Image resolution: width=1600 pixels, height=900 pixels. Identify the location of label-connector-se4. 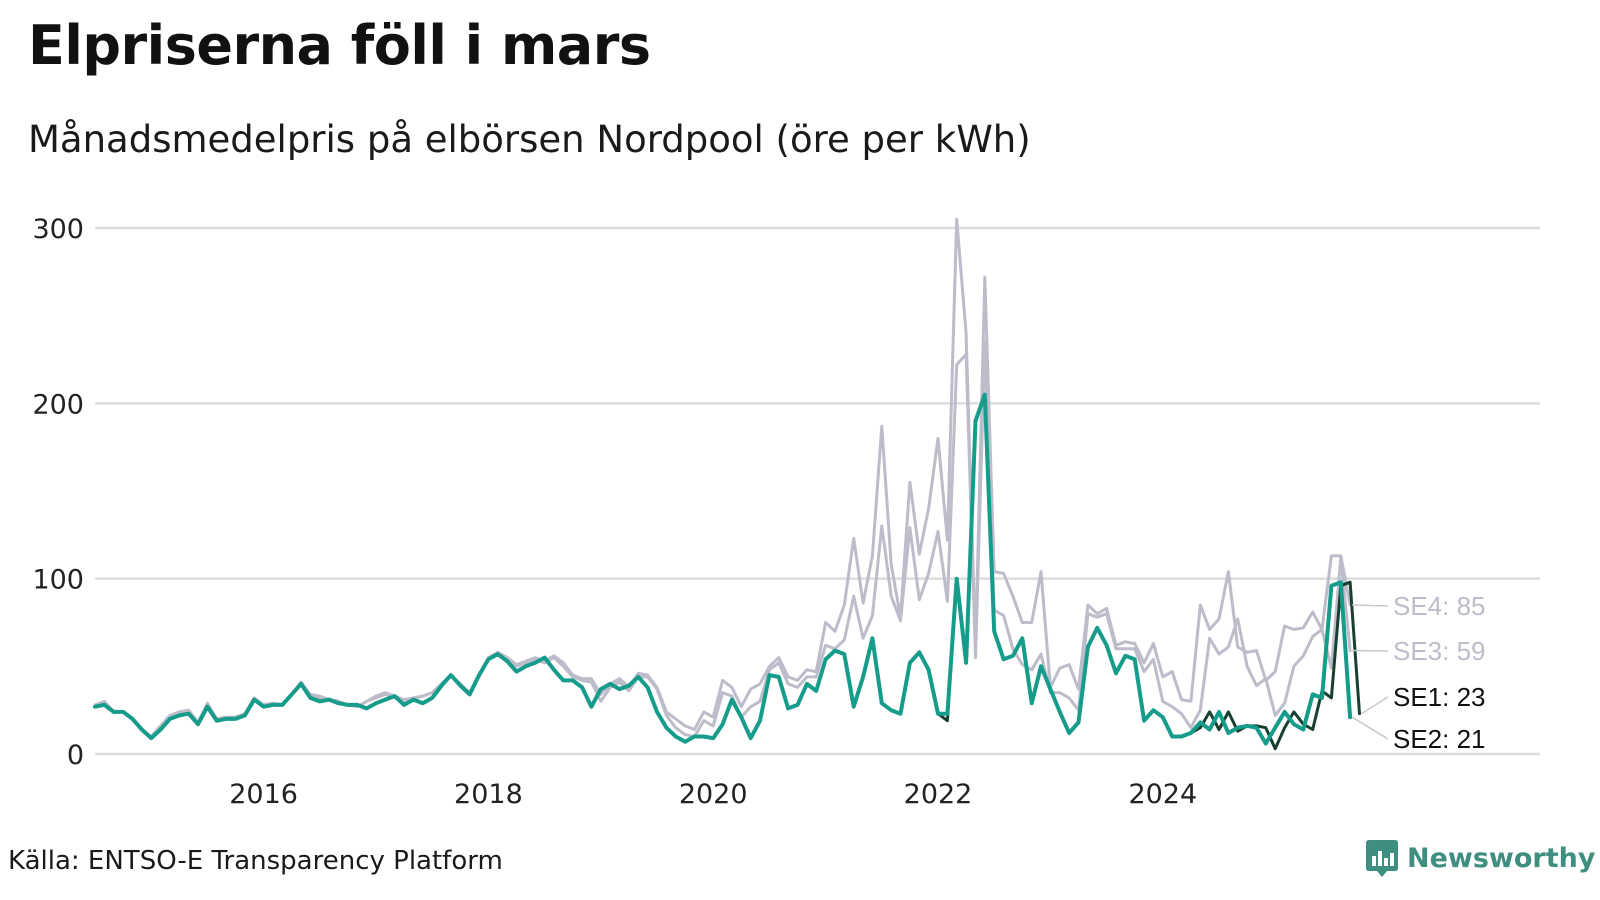
(1370, 605).